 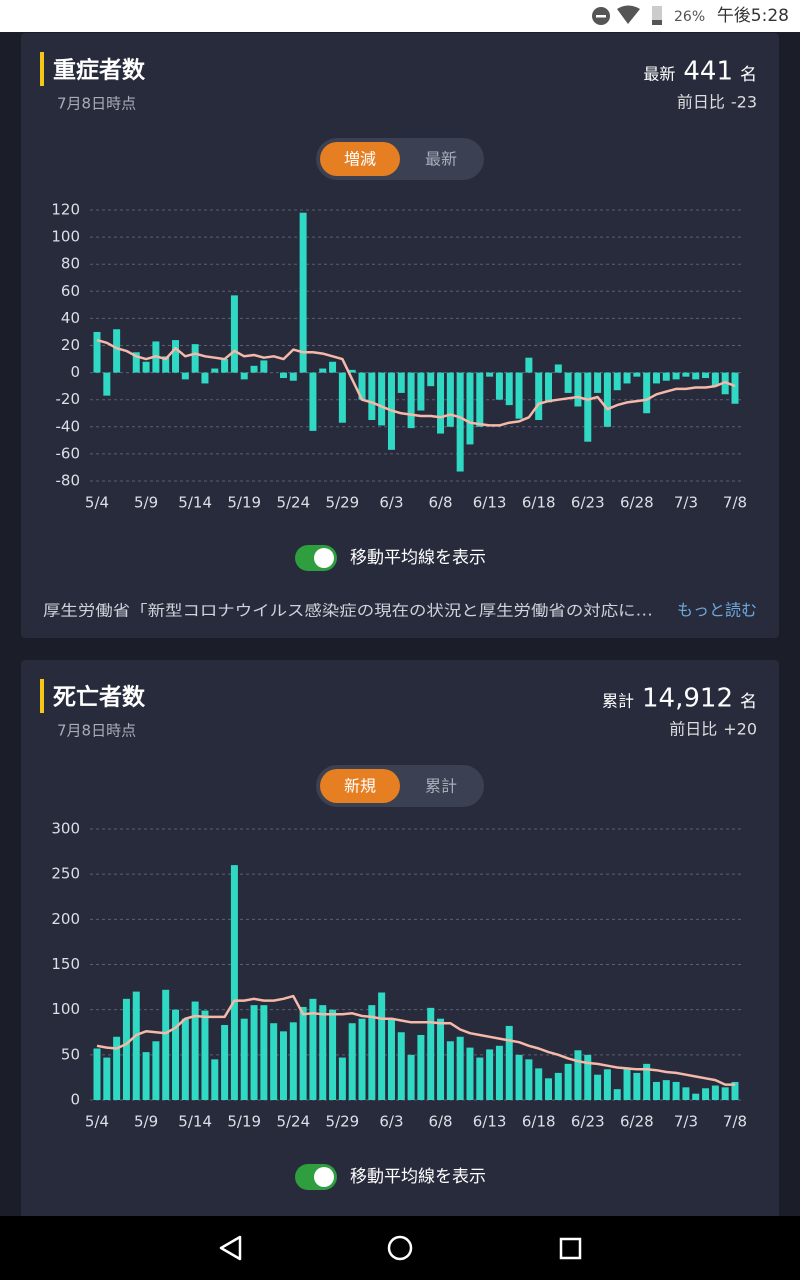 I want to click on x-tick-label: 6/28, so click(x=637, y=1122).